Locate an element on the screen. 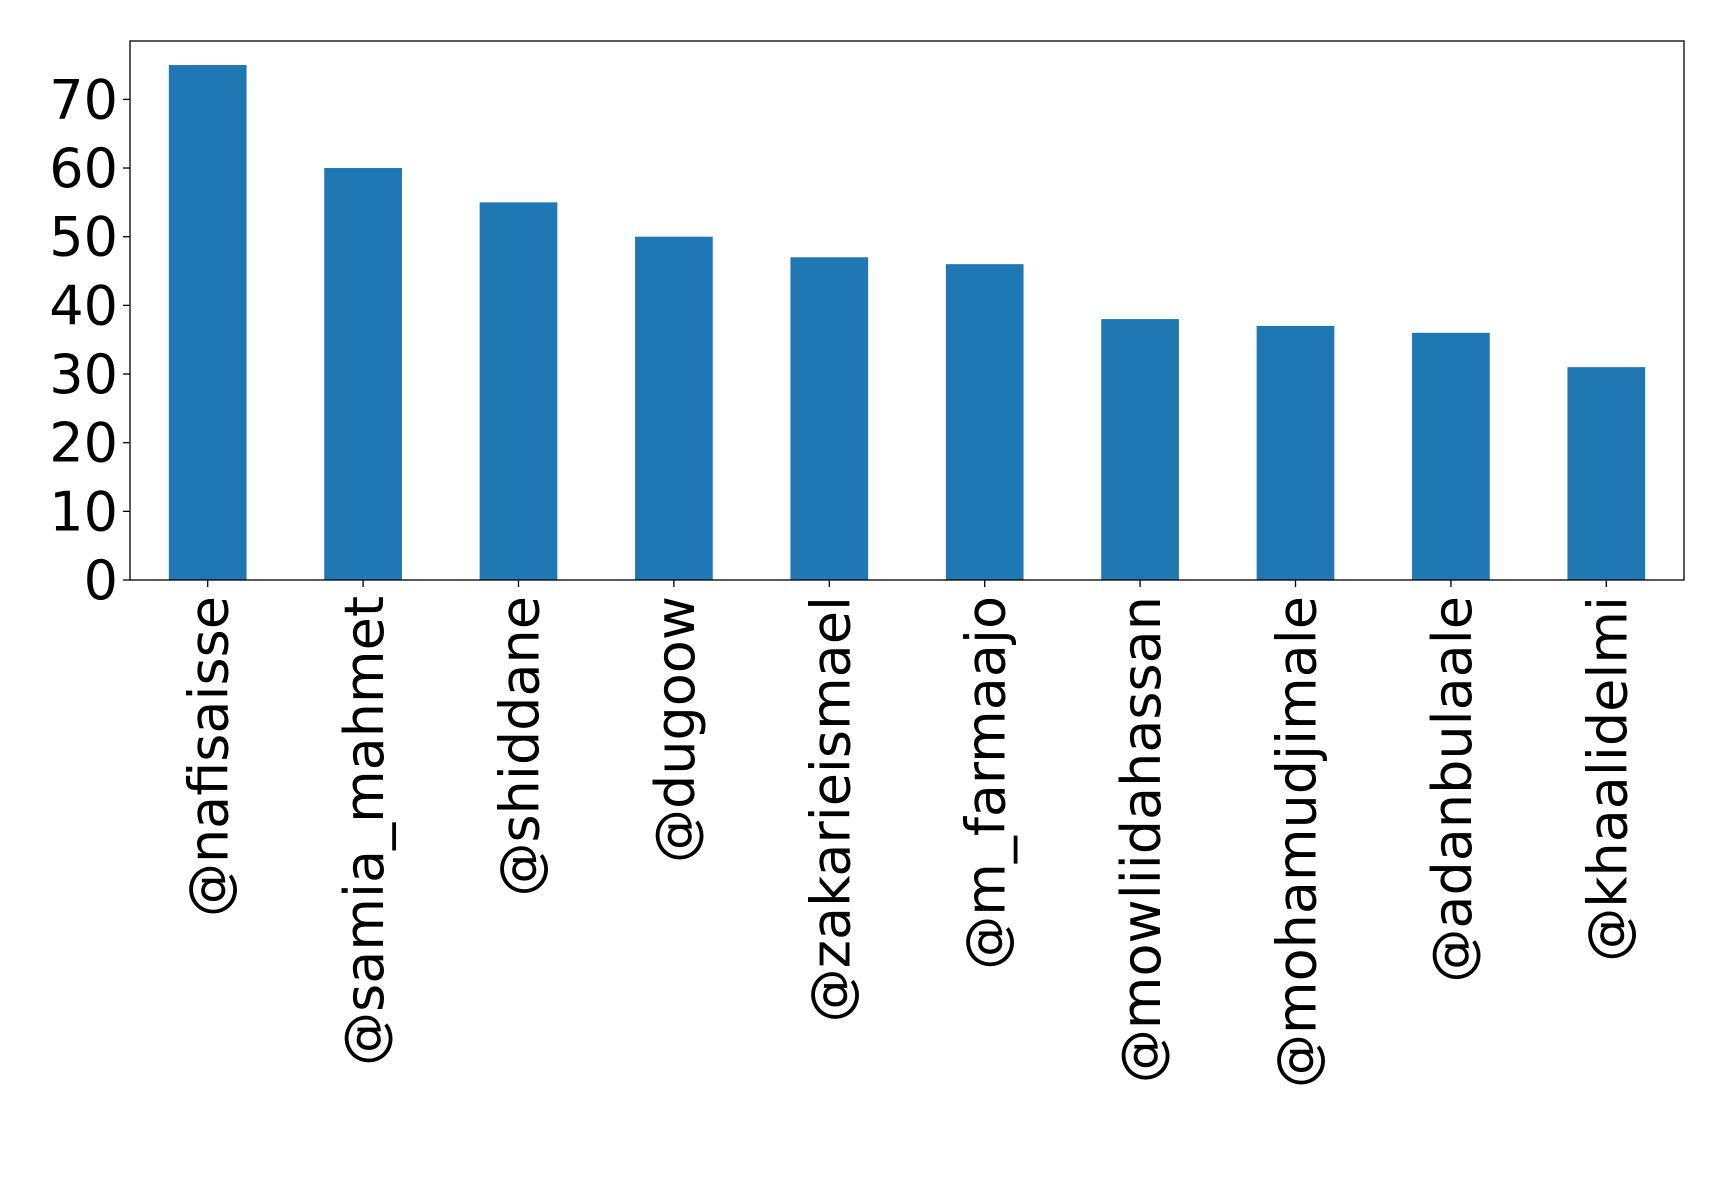 The width and height of the screenshot is (1719, 1197). y-tick-label: 30 is located at coordinates (83, 374).